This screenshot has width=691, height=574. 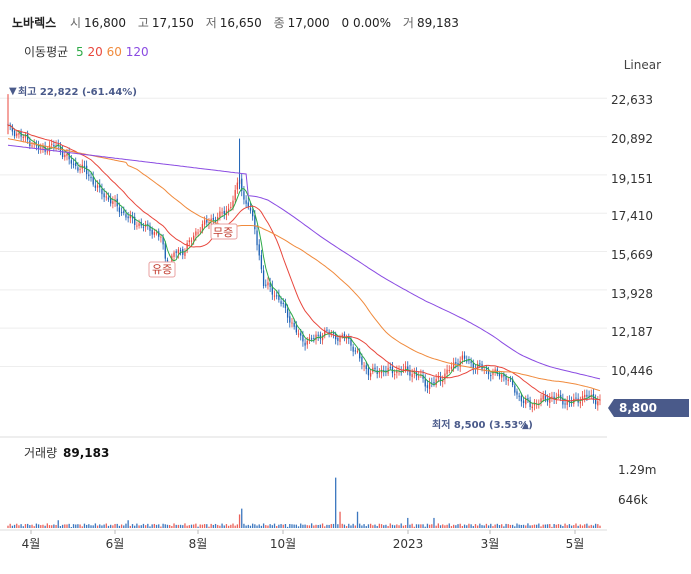 I want to click on min-marker-arrow: ▲, so click(x=525, y=426).